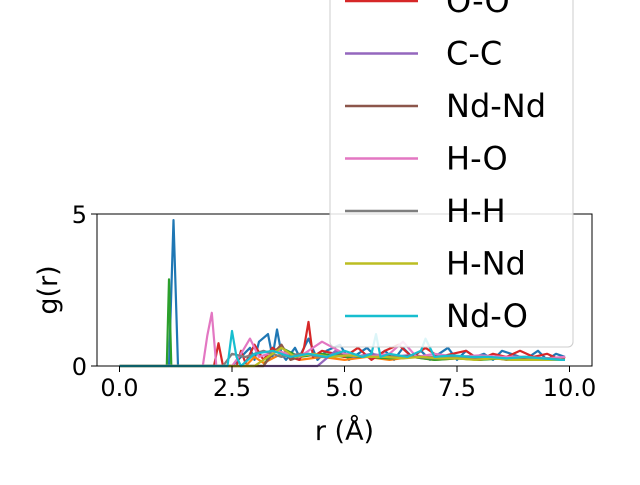 The image size is (640, 485). I want to click on x-tick-label: 0.0, so click(119, 388).